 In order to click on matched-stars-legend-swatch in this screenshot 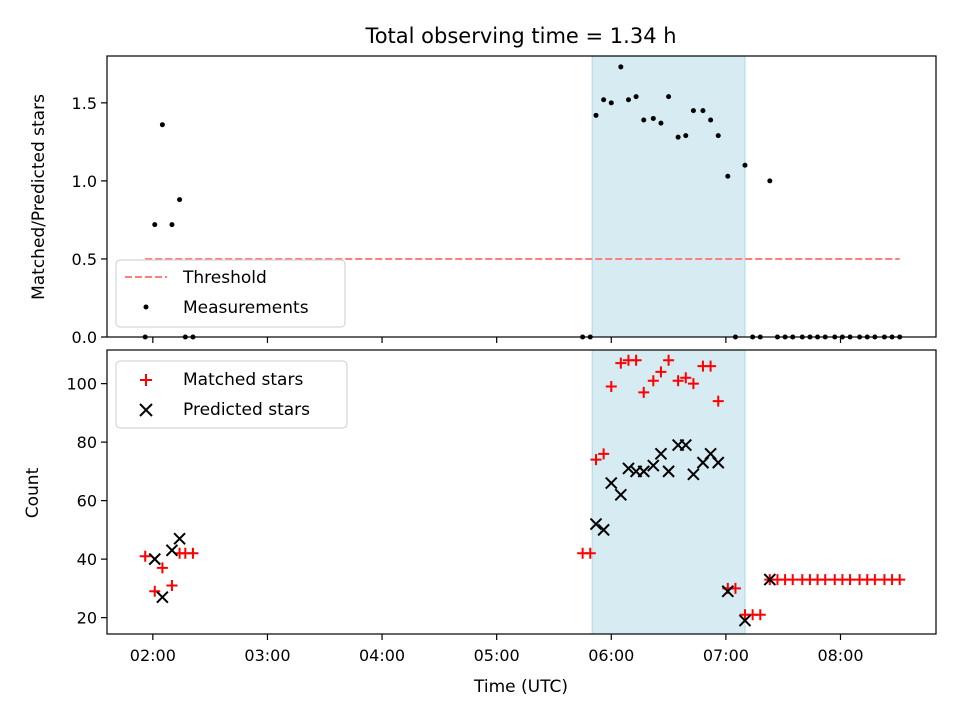, I will do `click(146, 380)`.